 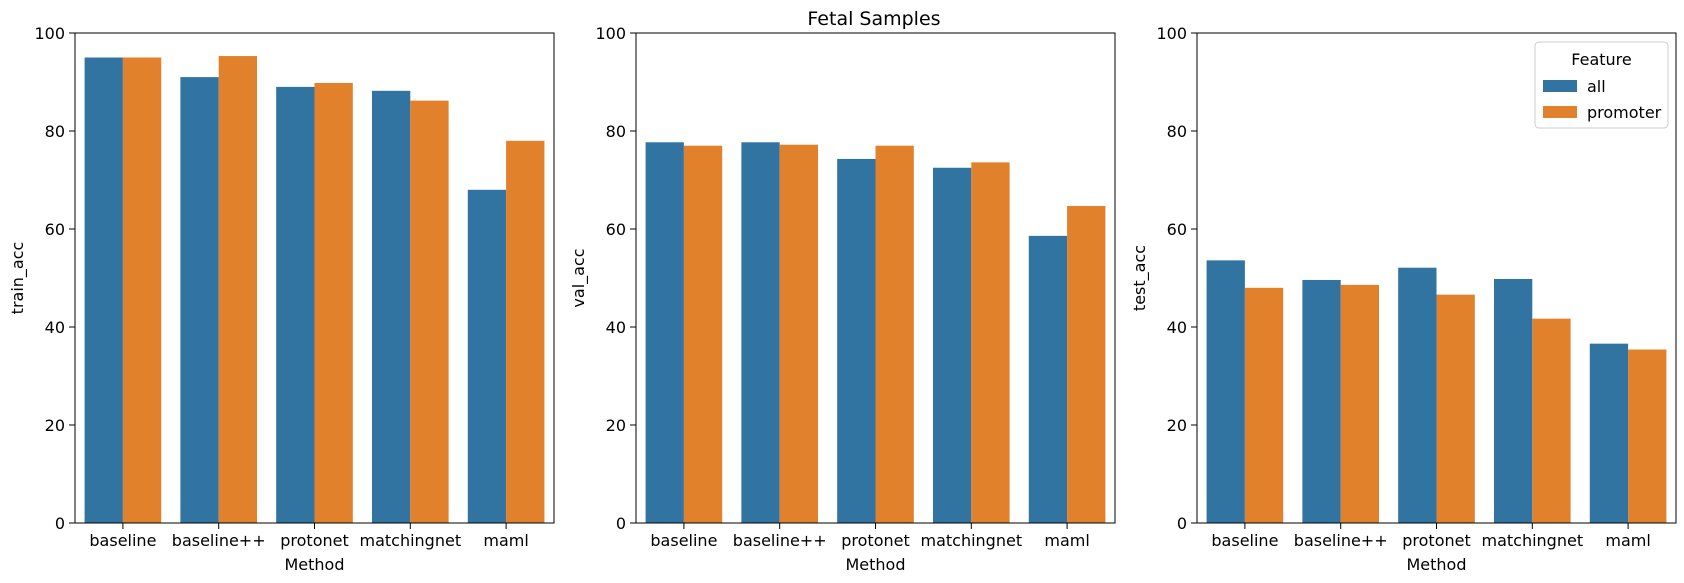 I want to click on legend: Feature all promoter, so click(x=1601, y=85).